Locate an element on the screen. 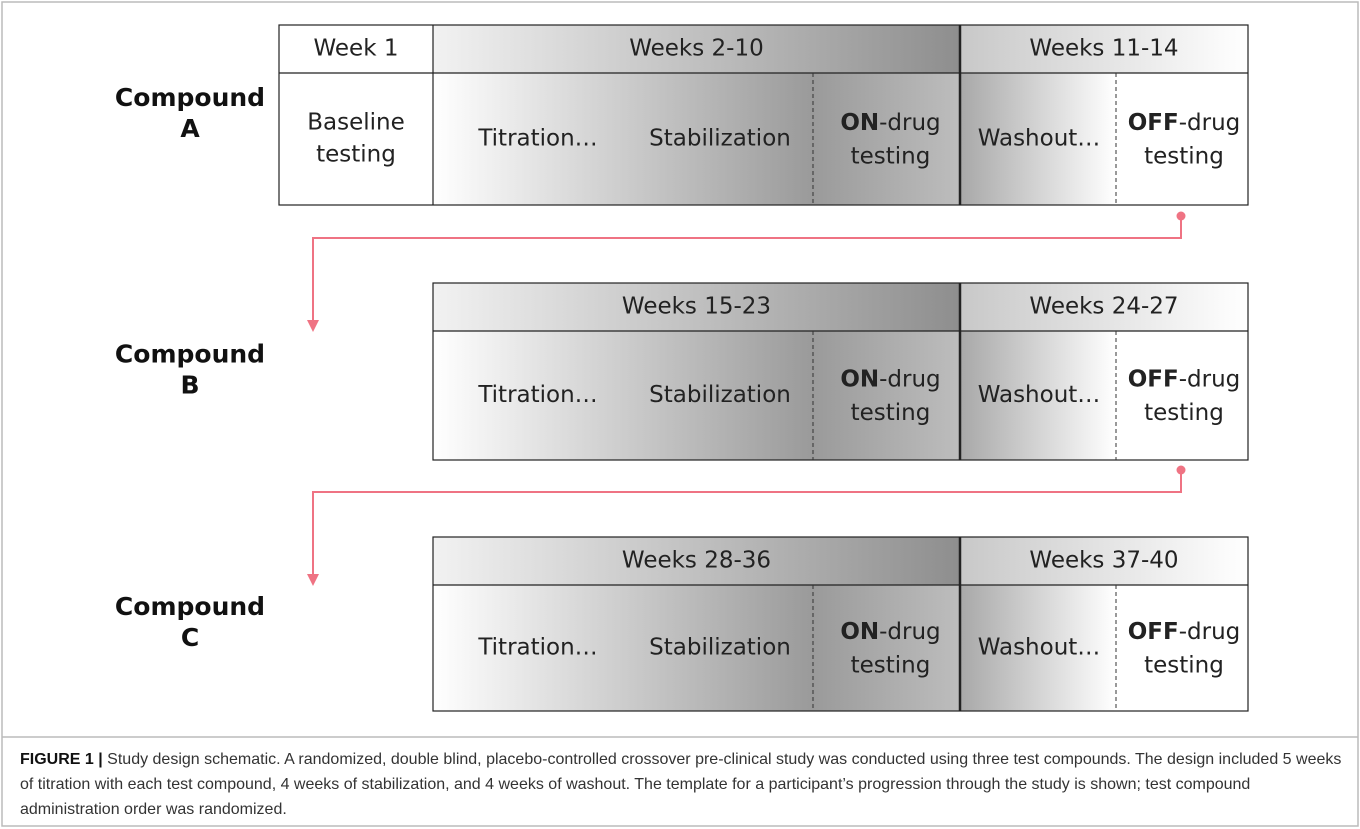  baseline-cell is located at coordinates (356, 115).